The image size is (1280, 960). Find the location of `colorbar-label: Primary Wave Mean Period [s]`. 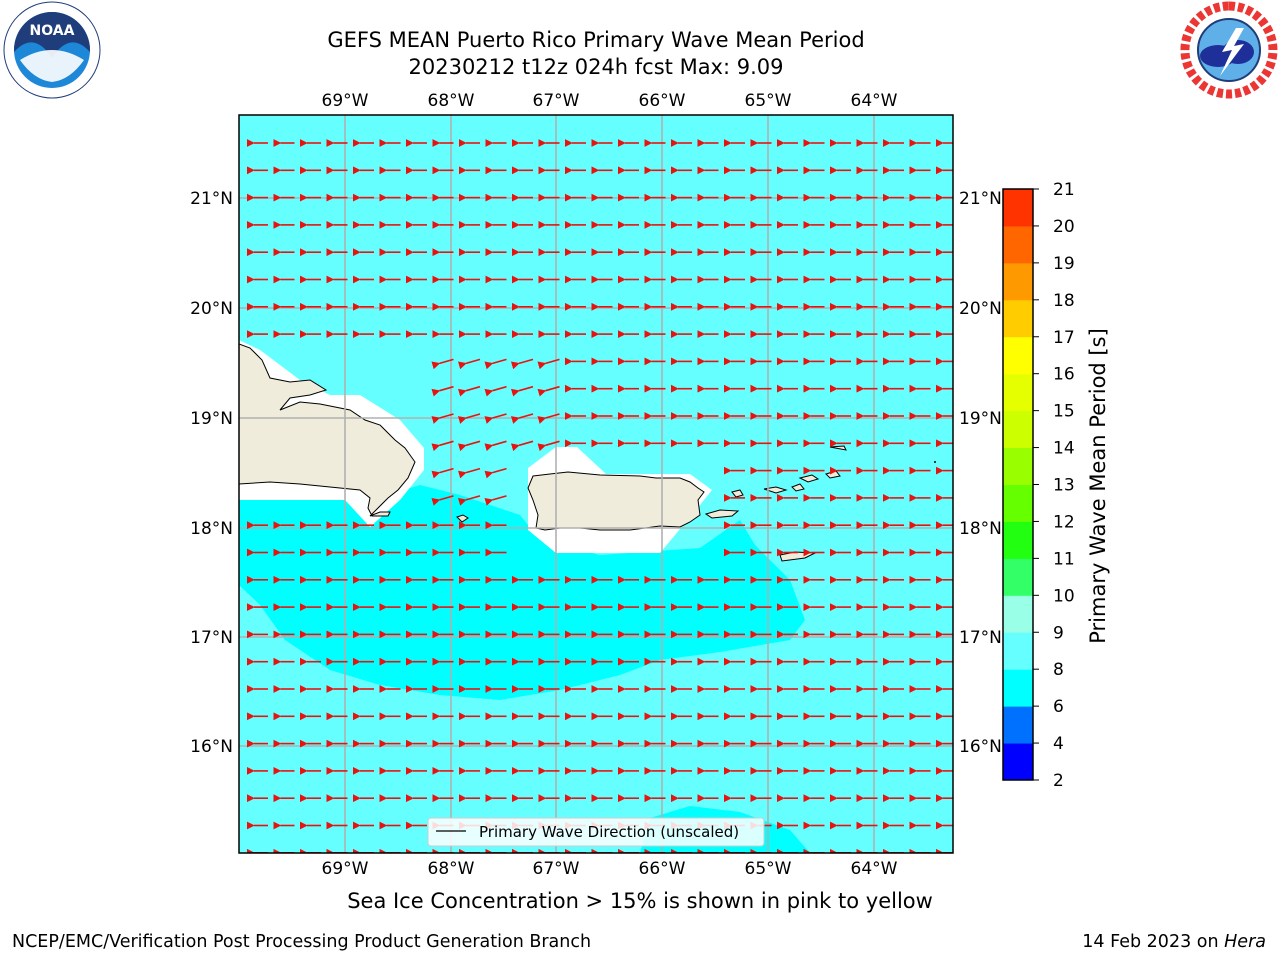

colorbar-label: Primary Wave Mean Period [s] is located at coordinates (1098, 486).